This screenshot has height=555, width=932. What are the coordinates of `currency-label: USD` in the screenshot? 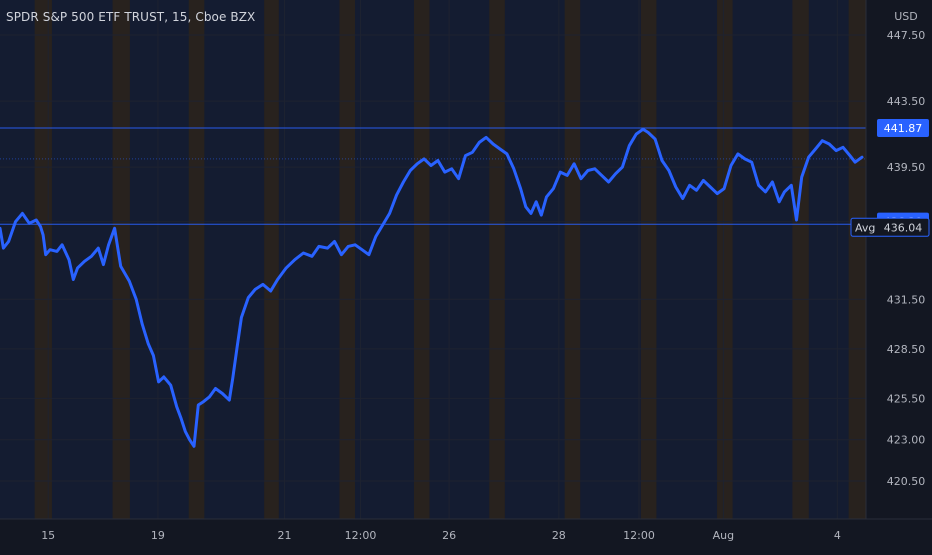 It's located at (906, 16).